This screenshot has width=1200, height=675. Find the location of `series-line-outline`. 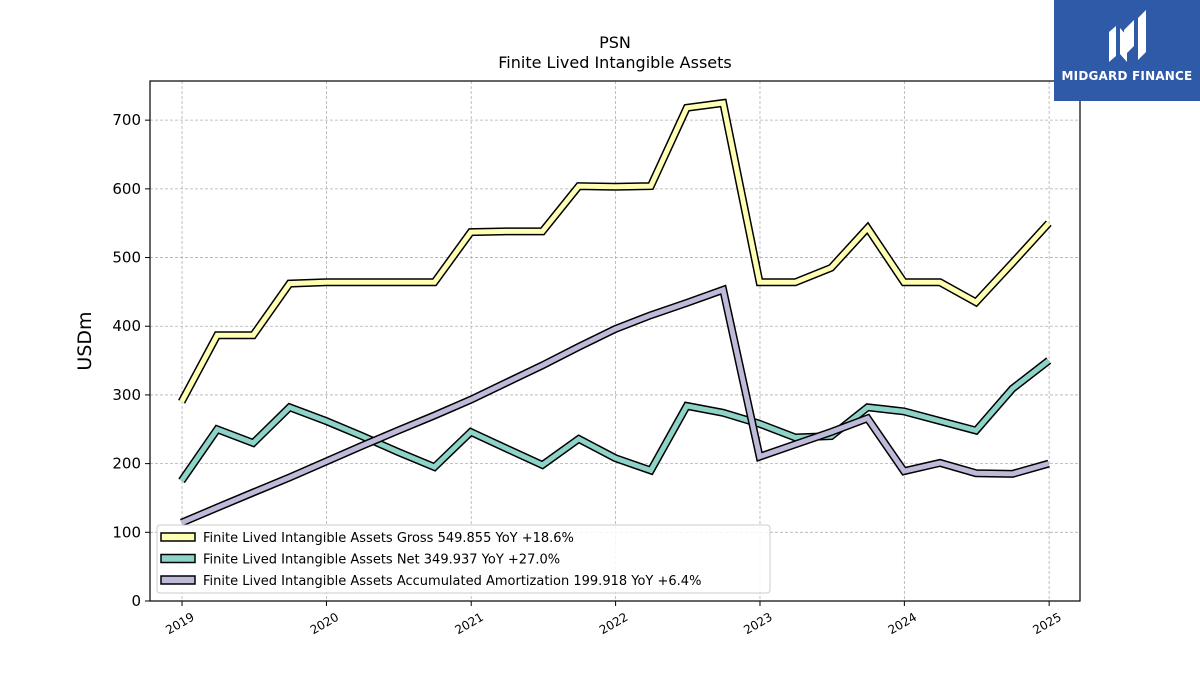

series-line-outline is located at coordinates (615, 420).